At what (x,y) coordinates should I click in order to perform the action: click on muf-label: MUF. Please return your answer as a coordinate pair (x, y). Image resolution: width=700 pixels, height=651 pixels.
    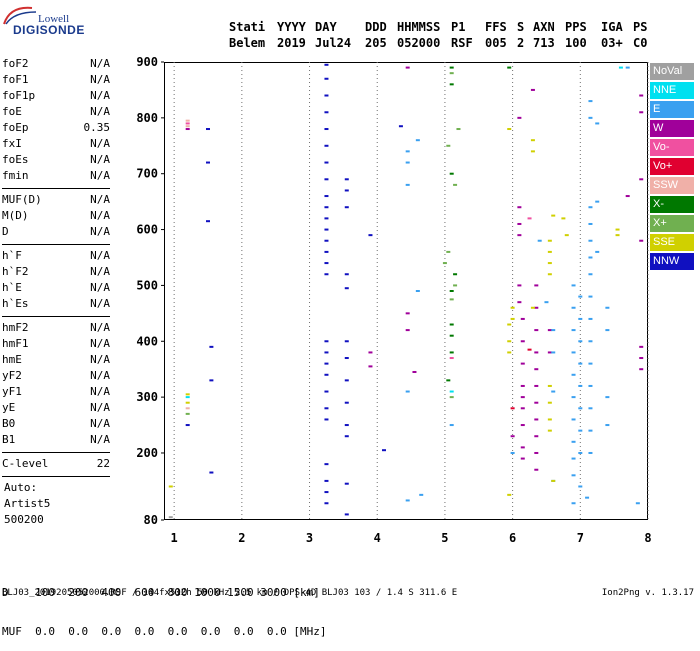
    Looking at the image, I should click on (12, 631).